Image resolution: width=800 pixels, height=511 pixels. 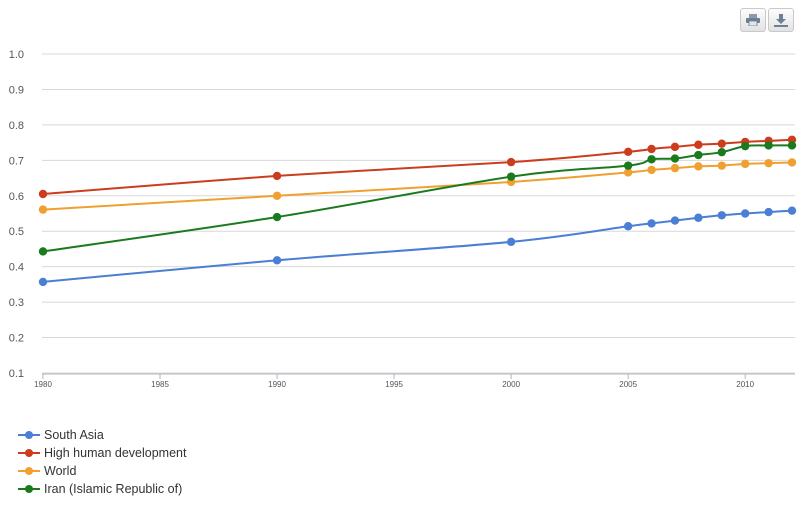 I want to click on series-line-south-asia, so click(x=417, y=246).